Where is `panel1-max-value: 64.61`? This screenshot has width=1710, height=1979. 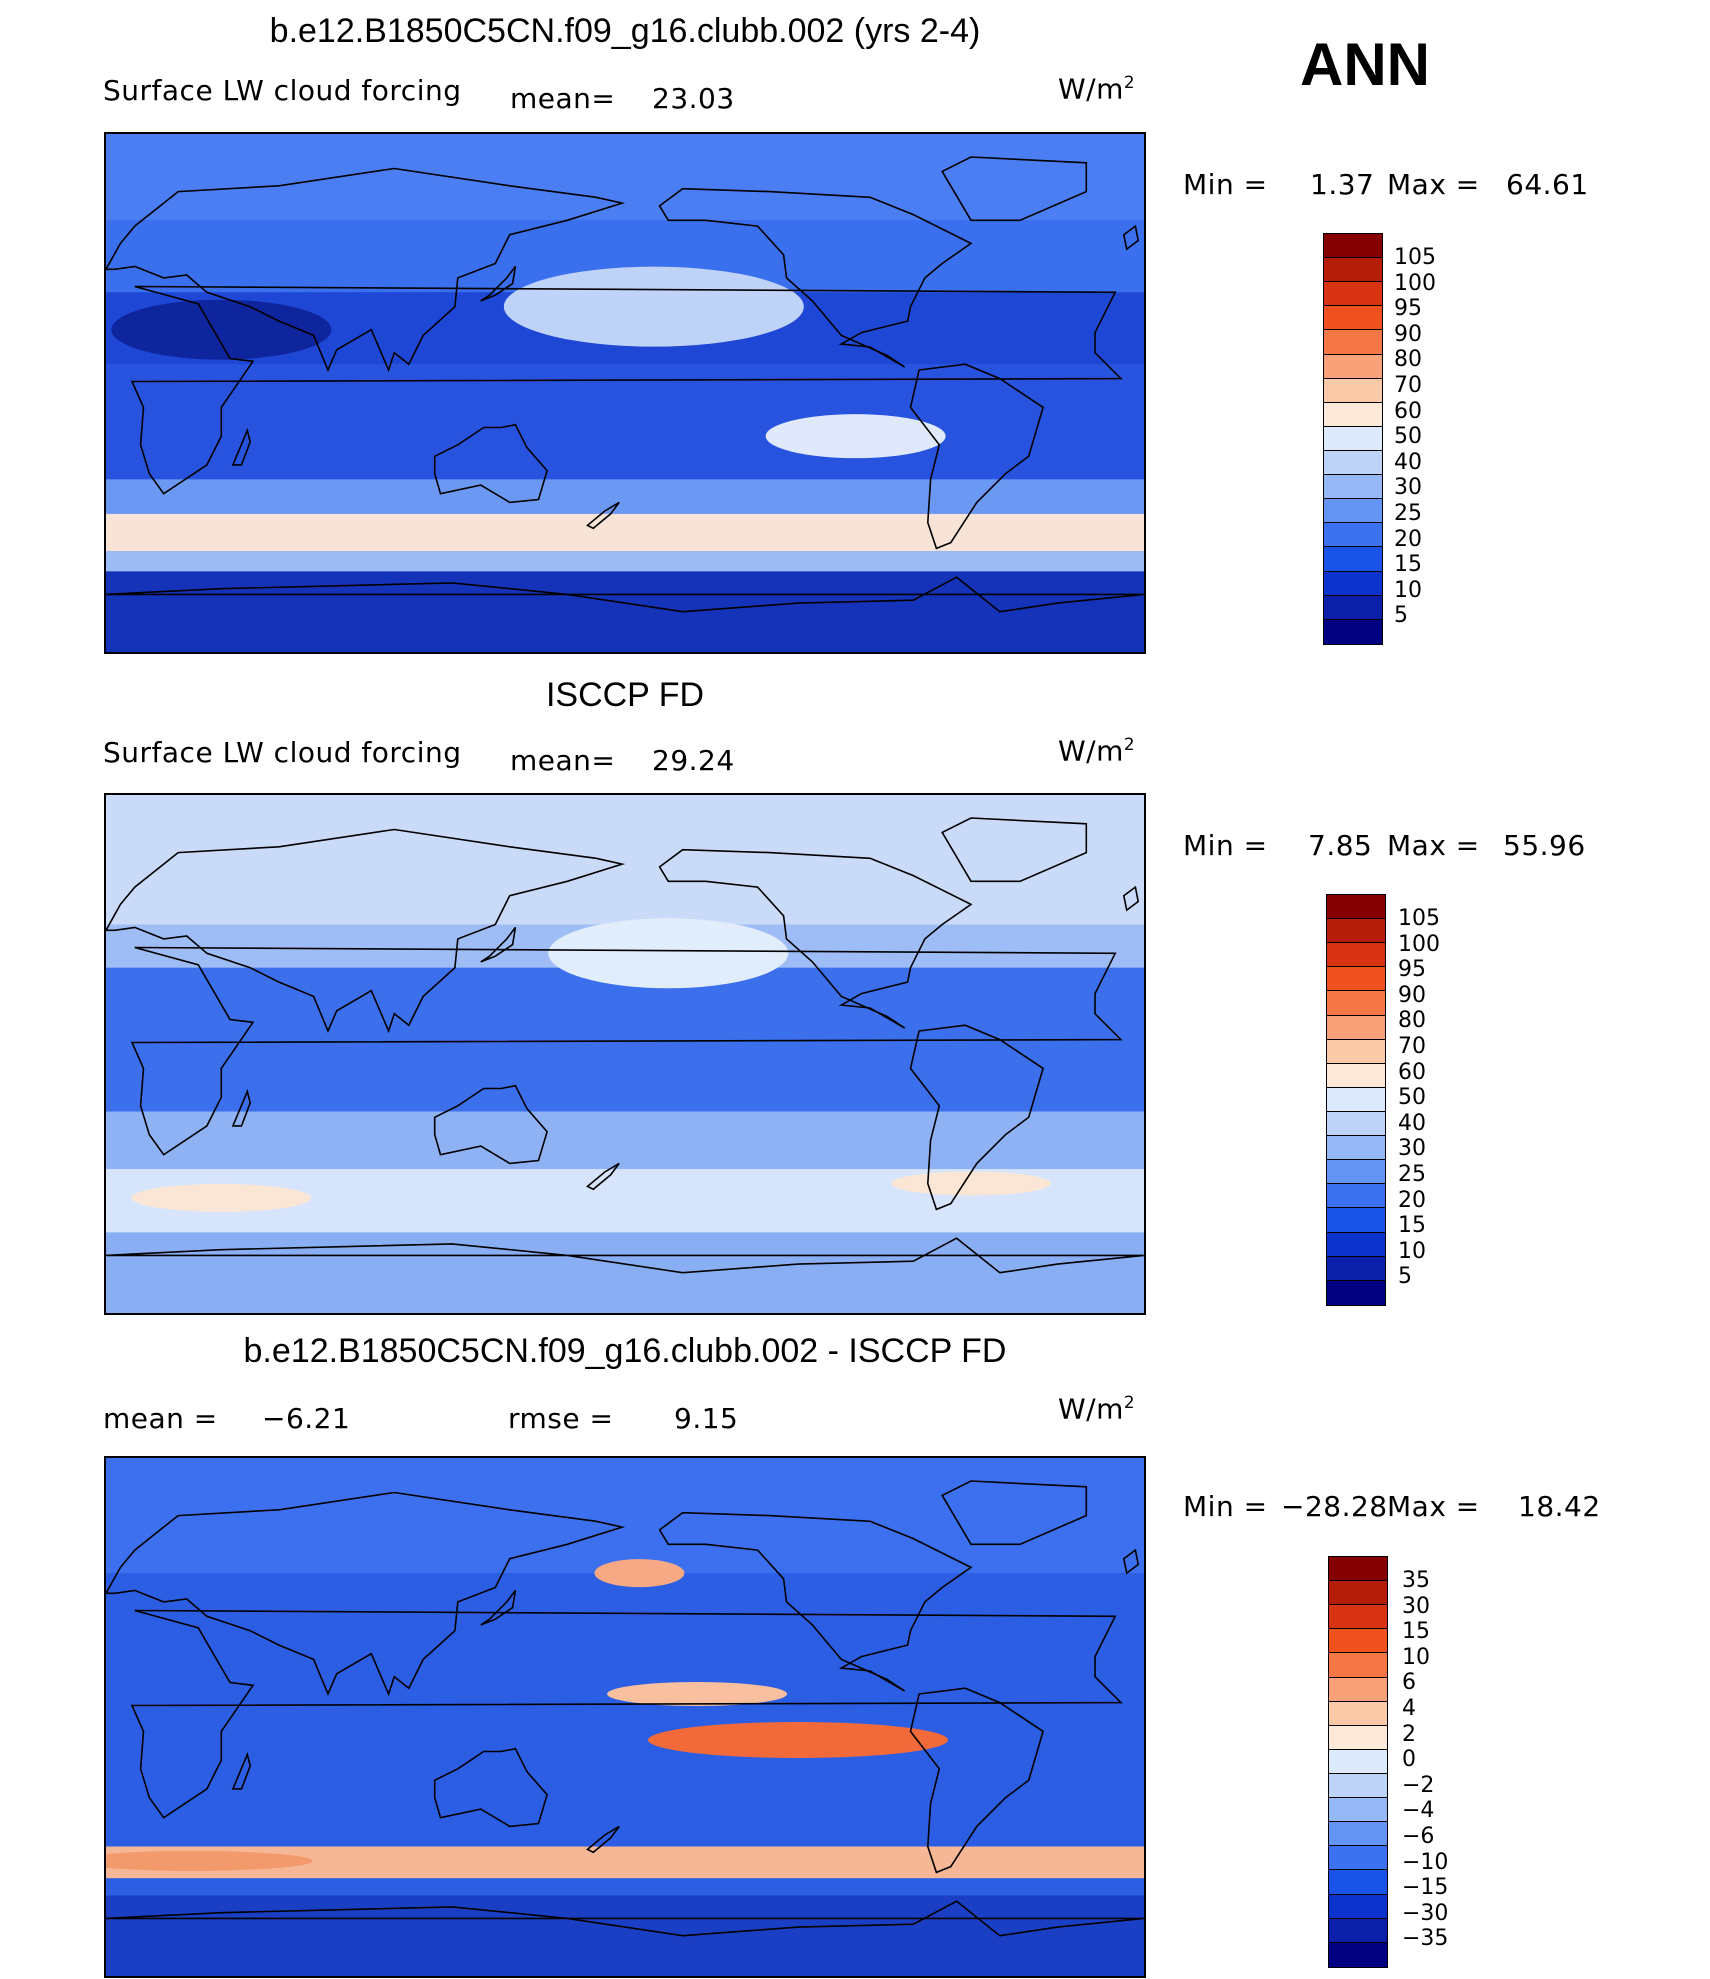 panel1-max-value: 64.61 is located at coordinates (1547, 184).